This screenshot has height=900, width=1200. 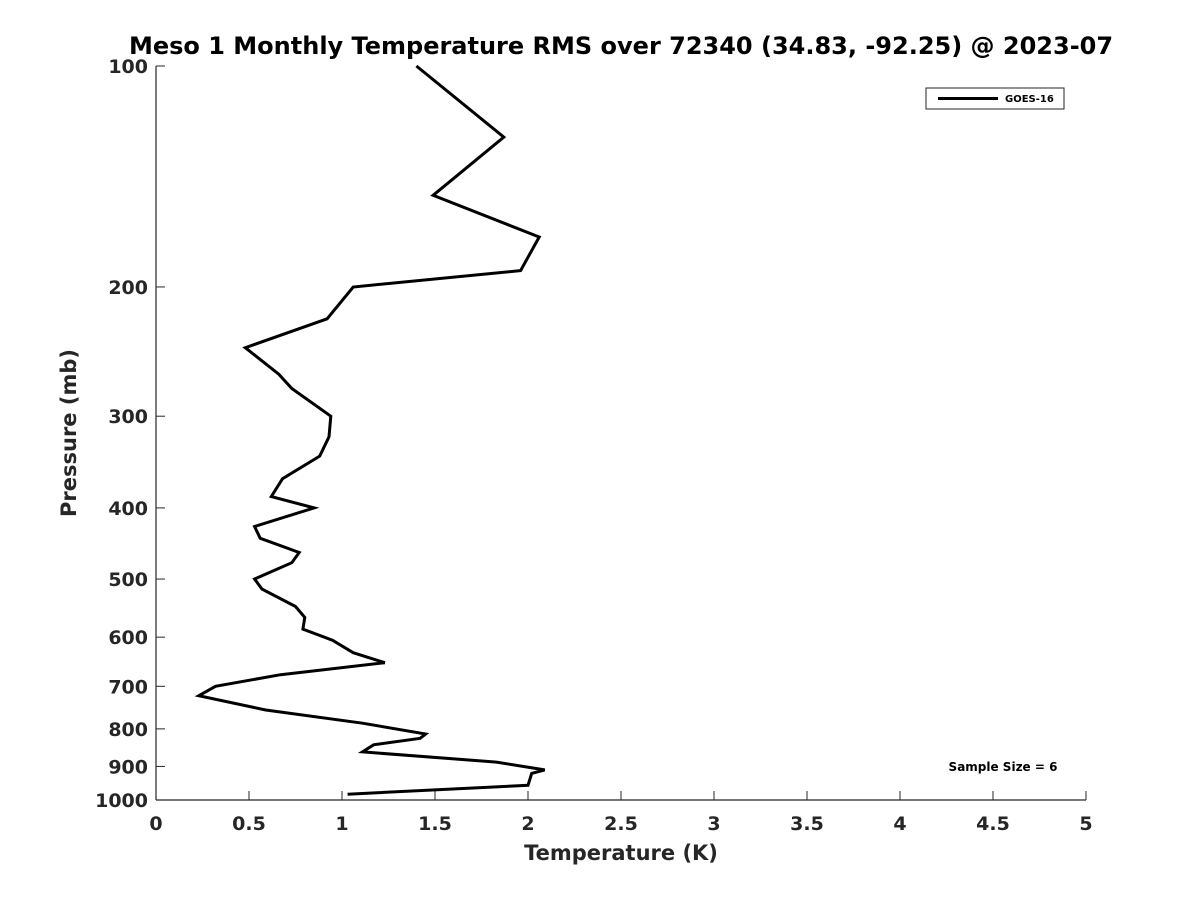 I want to click on y-tick-label: 800, so click(x=128, y=730).